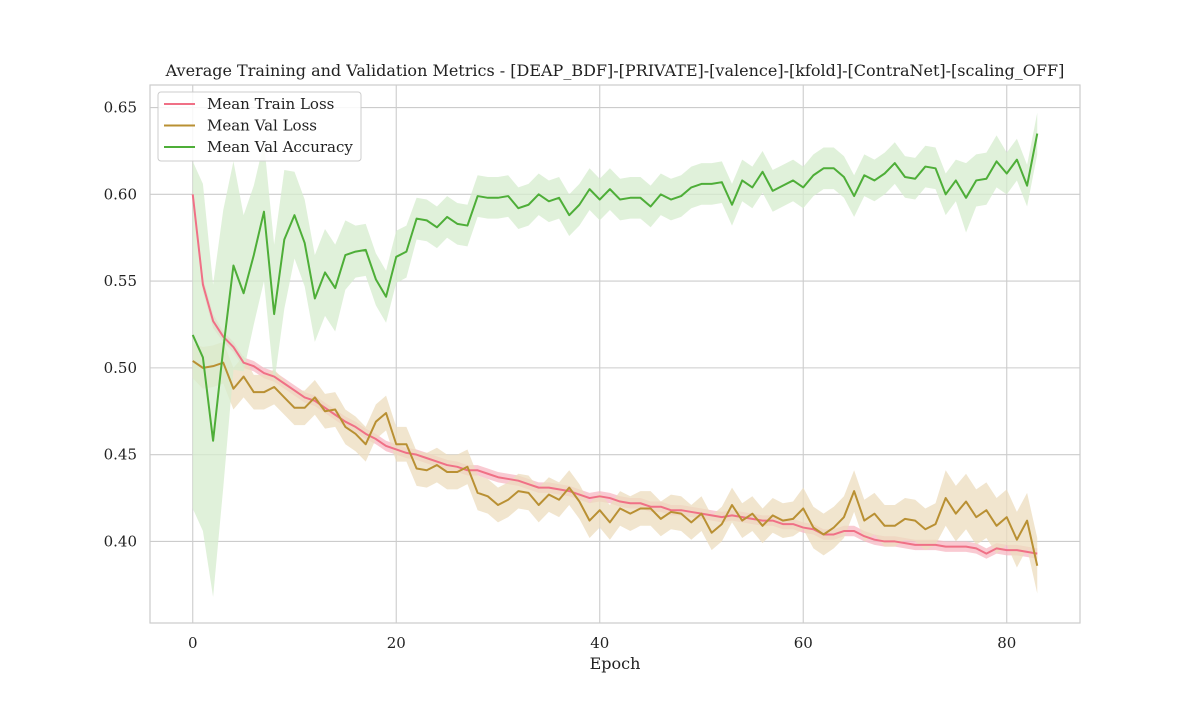 The height and width of the screenshot is (704, 1200). What do you see at coordinates (120, 281) in the screenshot?
I see `y-tick-label: 0.55` at bounding box center [120, 281].